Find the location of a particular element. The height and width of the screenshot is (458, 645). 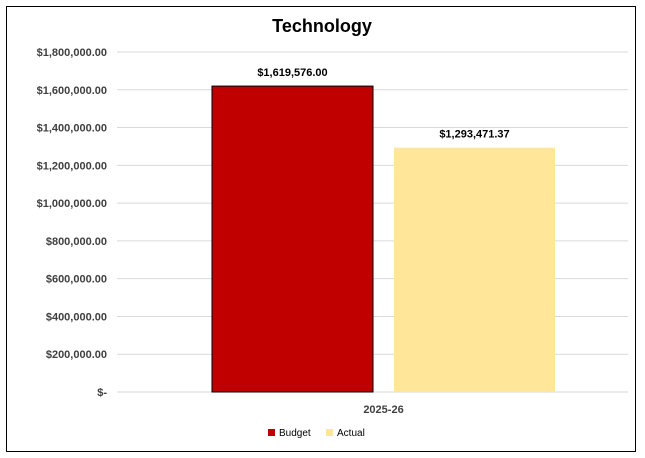

y-tick-label: $- is located at coordinates (102, 393).